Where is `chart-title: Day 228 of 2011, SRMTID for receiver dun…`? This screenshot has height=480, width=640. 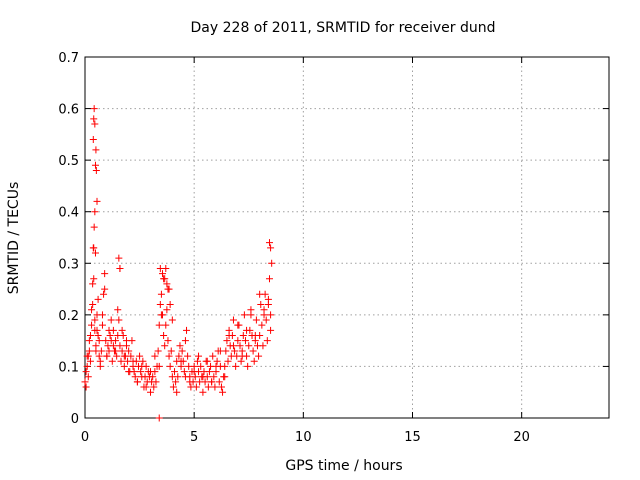
chart-title: Day 228 of 2011, SRMTID for receiver dun… is located at coordinates (343, 28).